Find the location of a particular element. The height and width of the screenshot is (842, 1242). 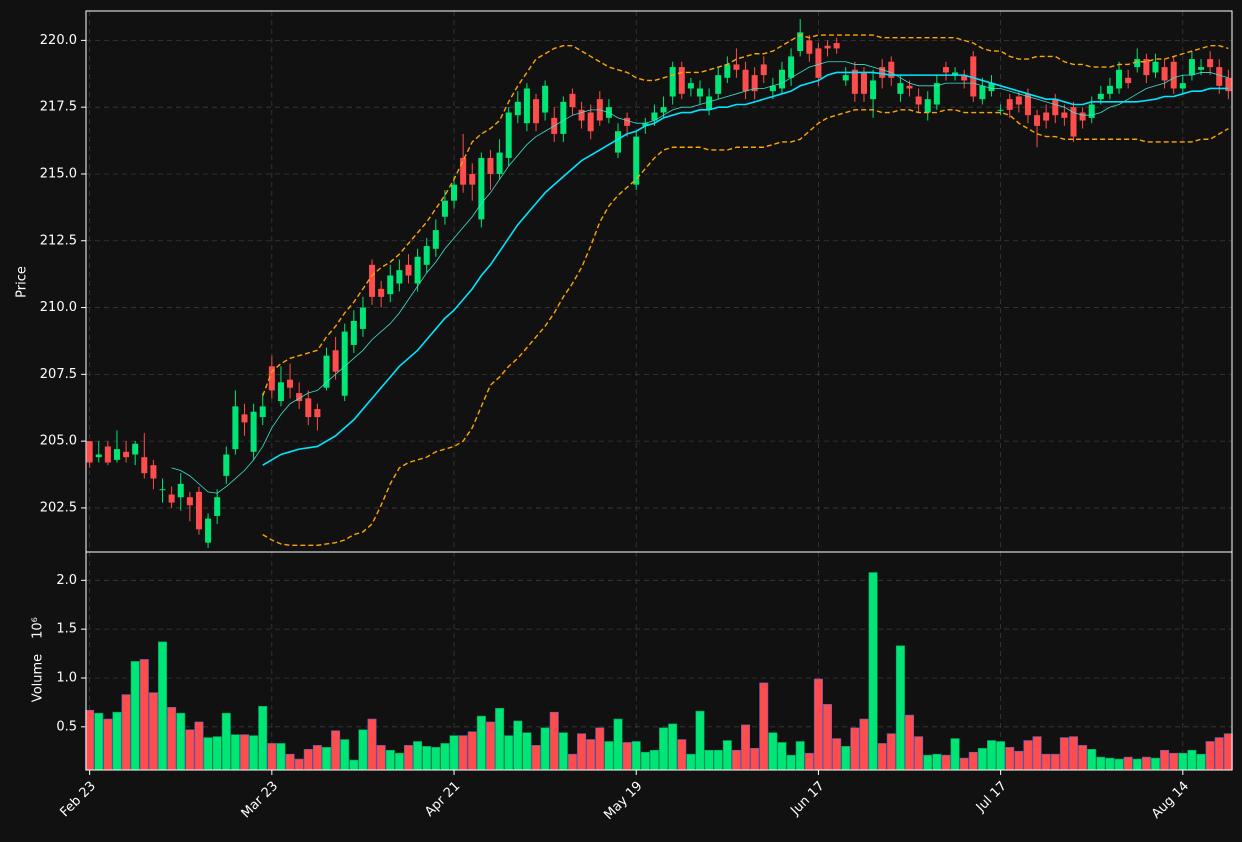

volume-offset-label: 10⁶ is located at coordinates (38, 628).